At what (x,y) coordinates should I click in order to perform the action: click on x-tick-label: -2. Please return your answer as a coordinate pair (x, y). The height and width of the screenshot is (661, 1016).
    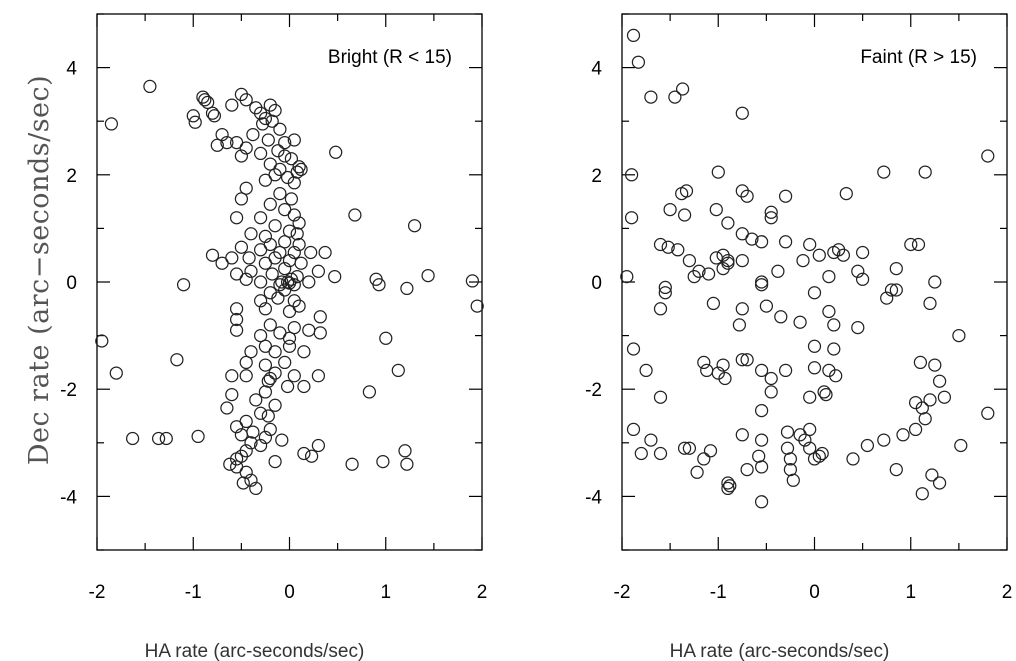
    Looking at the image, I should click on (97, 592).